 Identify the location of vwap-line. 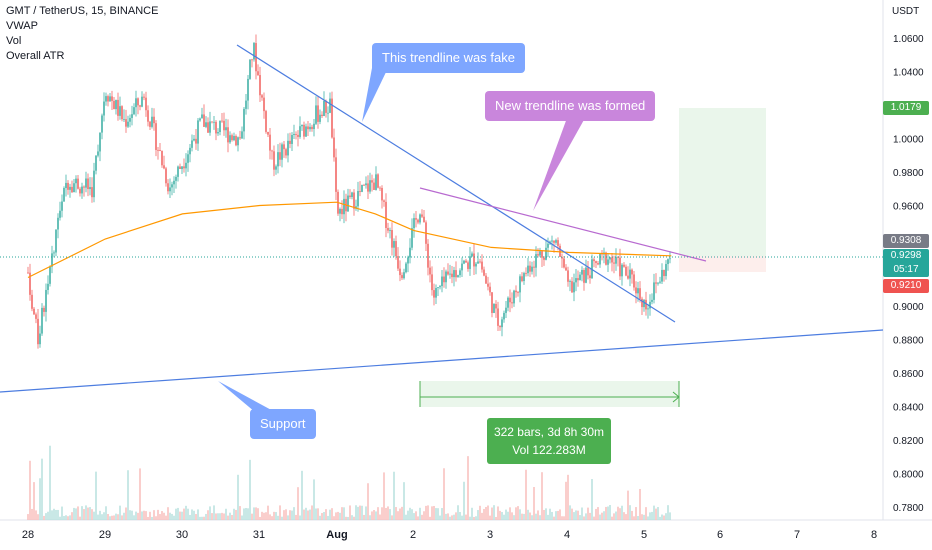
(349, 240).